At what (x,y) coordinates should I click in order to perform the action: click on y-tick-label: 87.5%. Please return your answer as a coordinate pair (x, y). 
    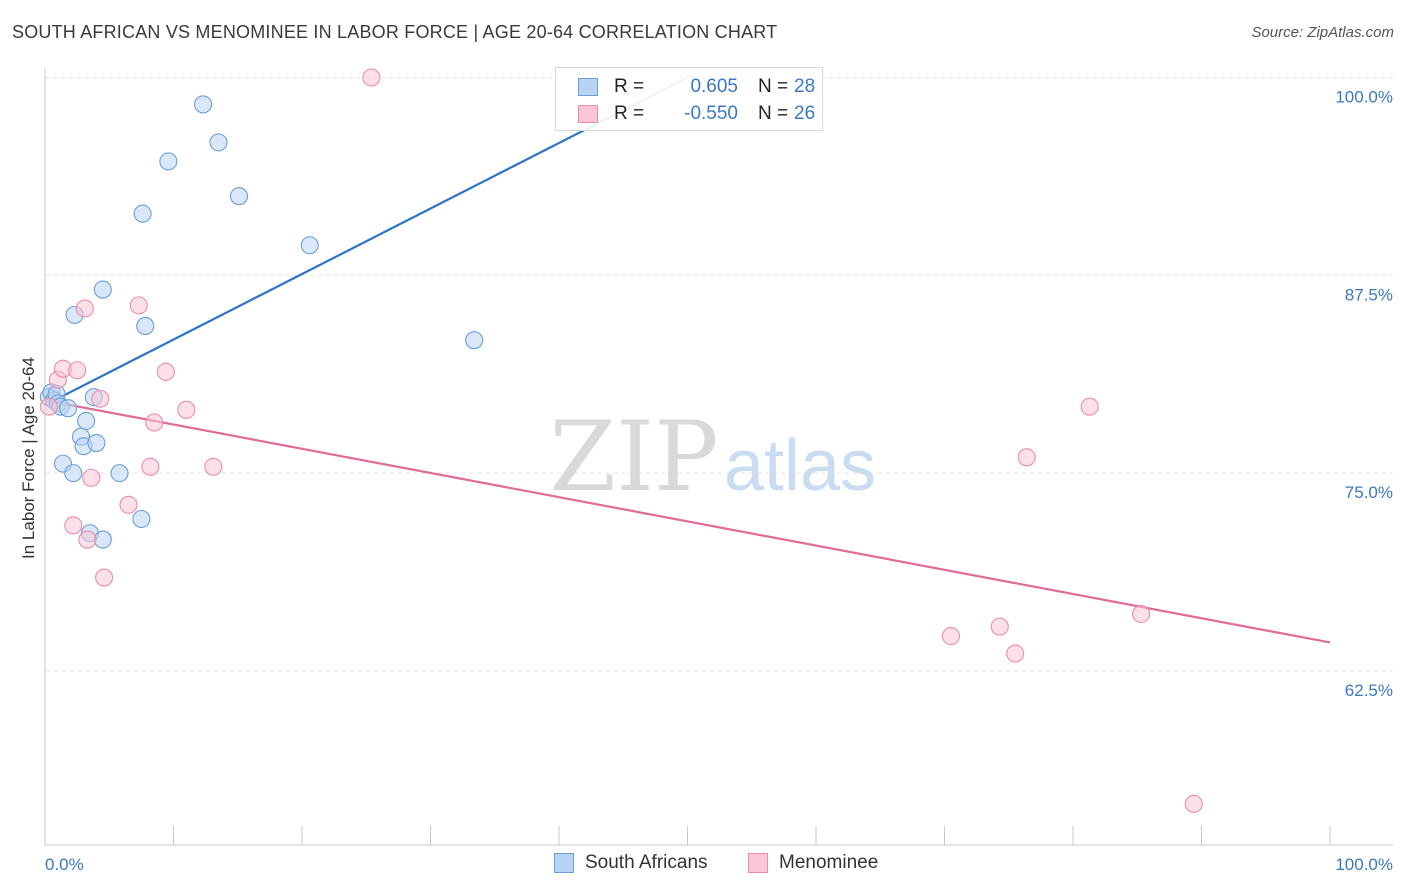
    Looking at the image, I should click on (1369, 294).